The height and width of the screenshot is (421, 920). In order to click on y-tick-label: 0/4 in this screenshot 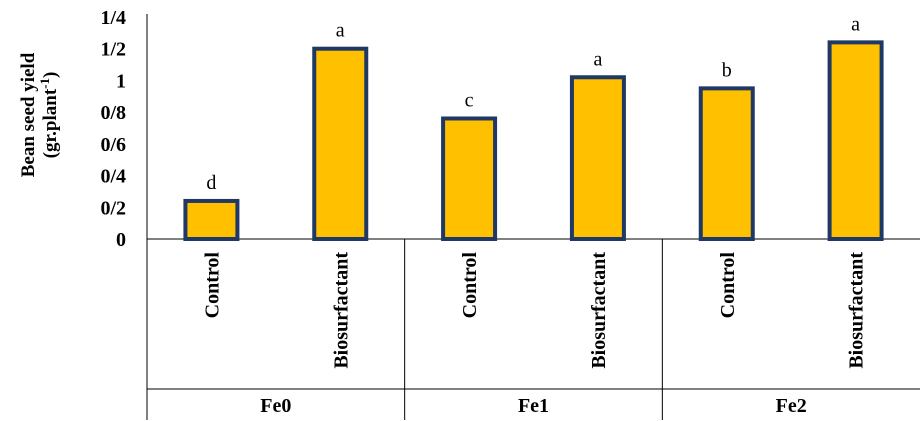, I will do `click(113, 177)`.